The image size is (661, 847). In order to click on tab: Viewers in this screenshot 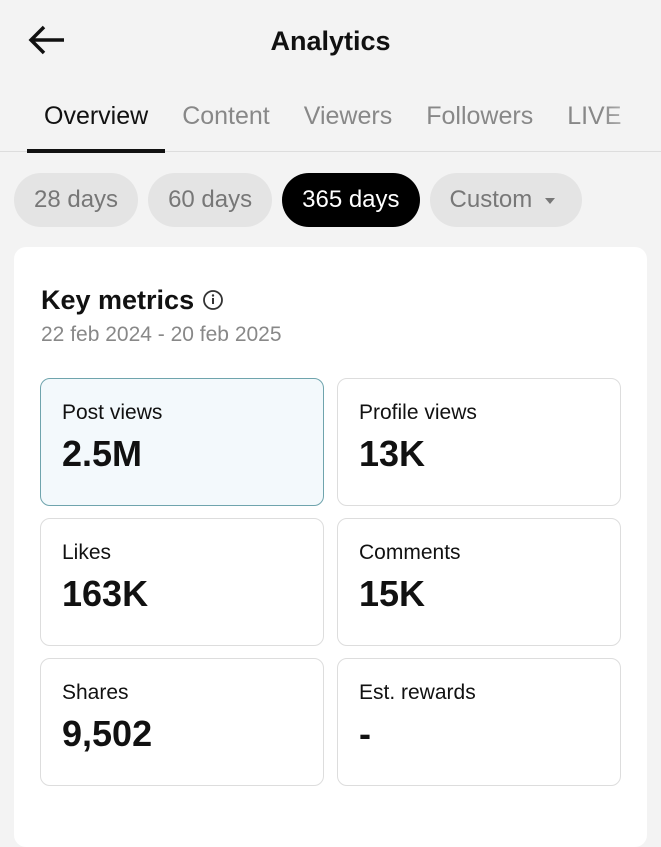, I will do `click(348, 116)`.